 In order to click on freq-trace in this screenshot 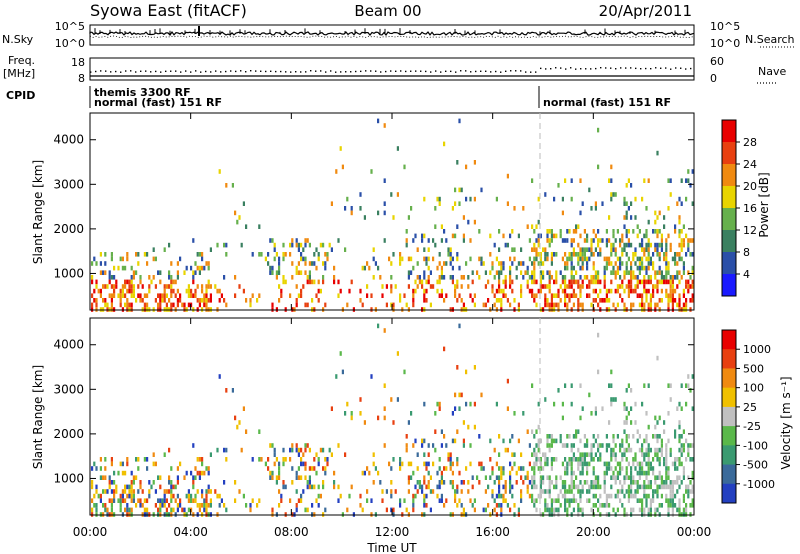, I will do `click(392, 72)`.